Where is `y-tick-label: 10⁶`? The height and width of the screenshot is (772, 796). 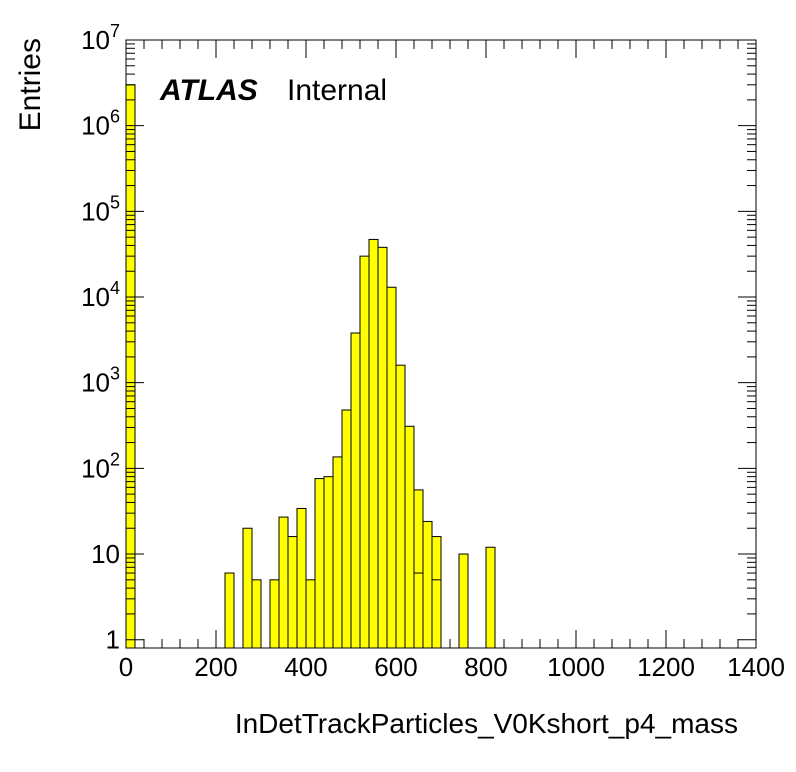
y-tick-label: 10⁶ is located at coordinates (100, 124).